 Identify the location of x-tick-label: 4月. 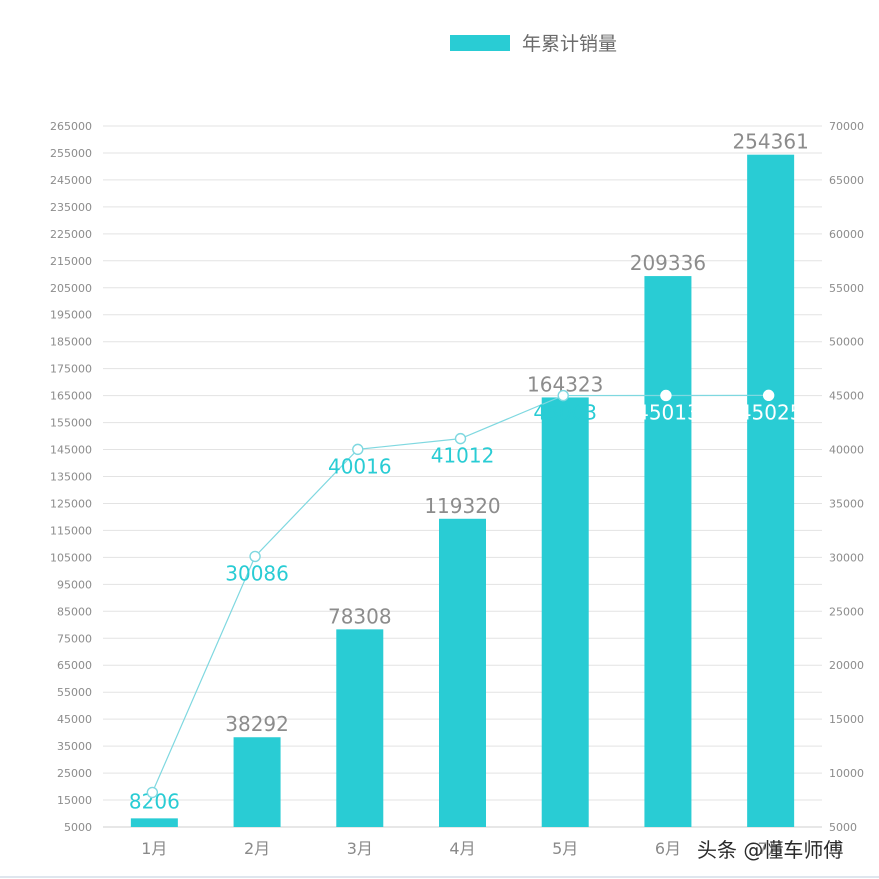
(462, 848).